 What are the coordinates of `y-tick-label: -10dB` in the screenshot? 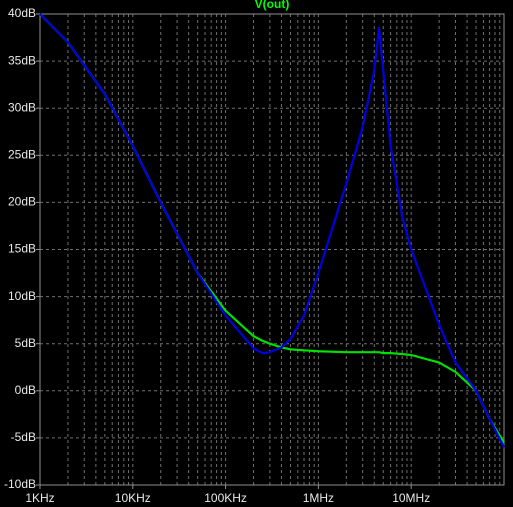 It's located at (20, 484).